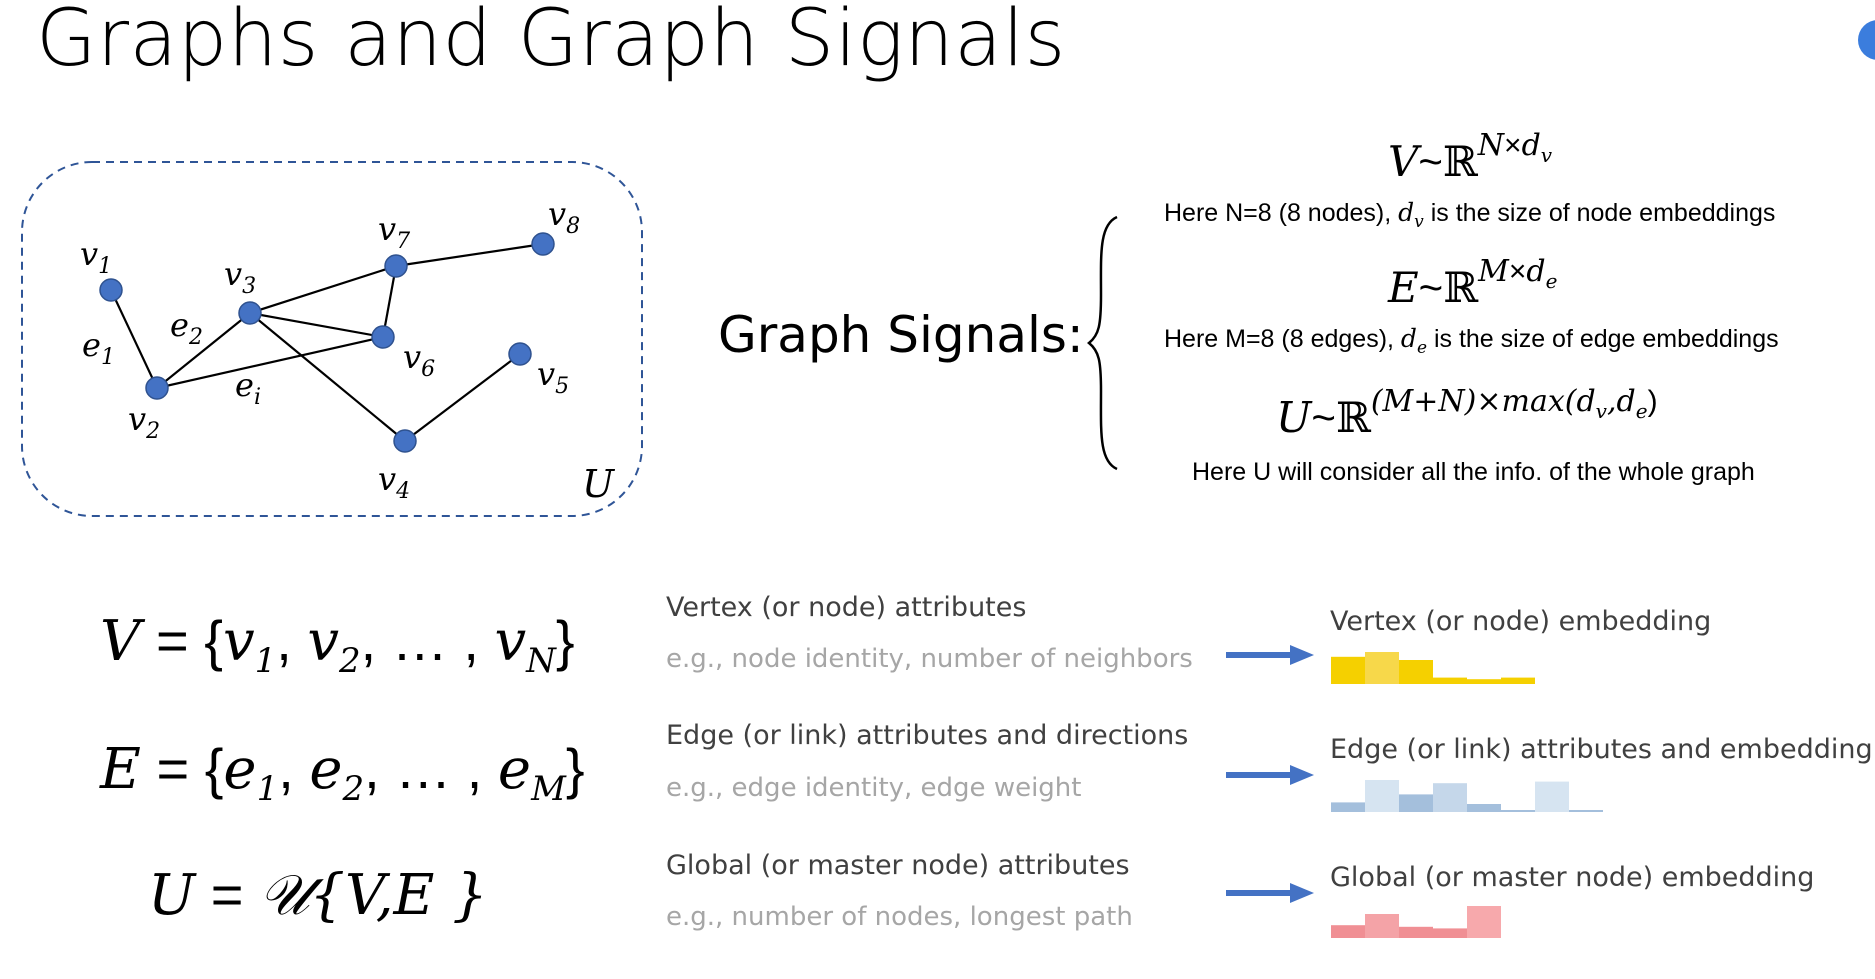 Image resolution: width=1875 pixels, height=979 pixels. What do you see at coordinates (520, 354) in the screenshot?
I see `graph-node-v5` at bounding box center [520, 354].